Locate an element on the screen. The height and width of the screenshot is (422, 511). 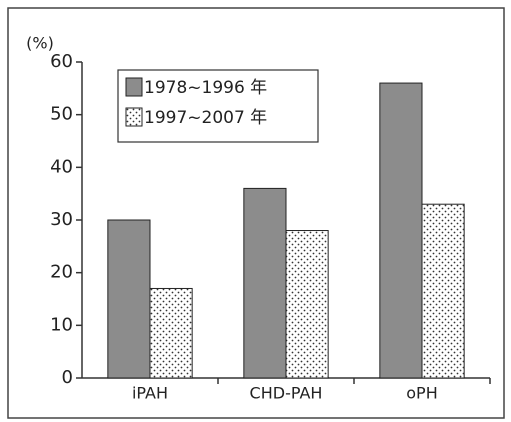
y-tick-label: 0 is located at coordinates (67, 377).